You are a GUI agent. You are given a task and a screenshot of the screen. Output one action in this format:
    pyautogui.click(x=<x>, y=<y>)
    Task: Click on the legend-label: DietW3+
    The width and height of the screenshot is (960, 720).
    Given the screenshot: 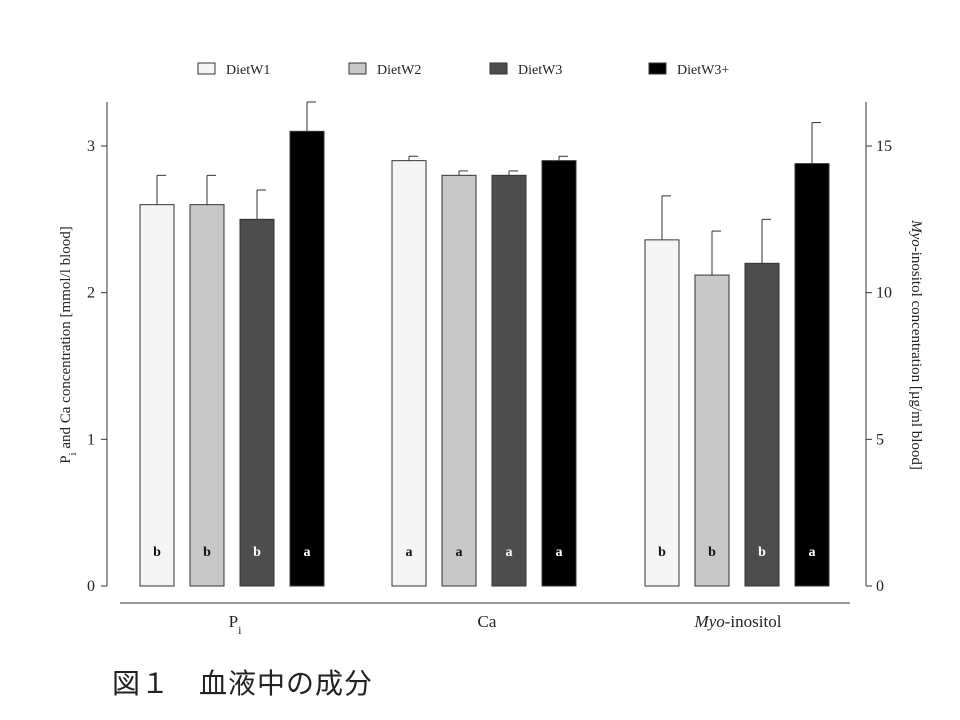 What is the action you would take?
    pyautogui.click(x=703, y=70)
    